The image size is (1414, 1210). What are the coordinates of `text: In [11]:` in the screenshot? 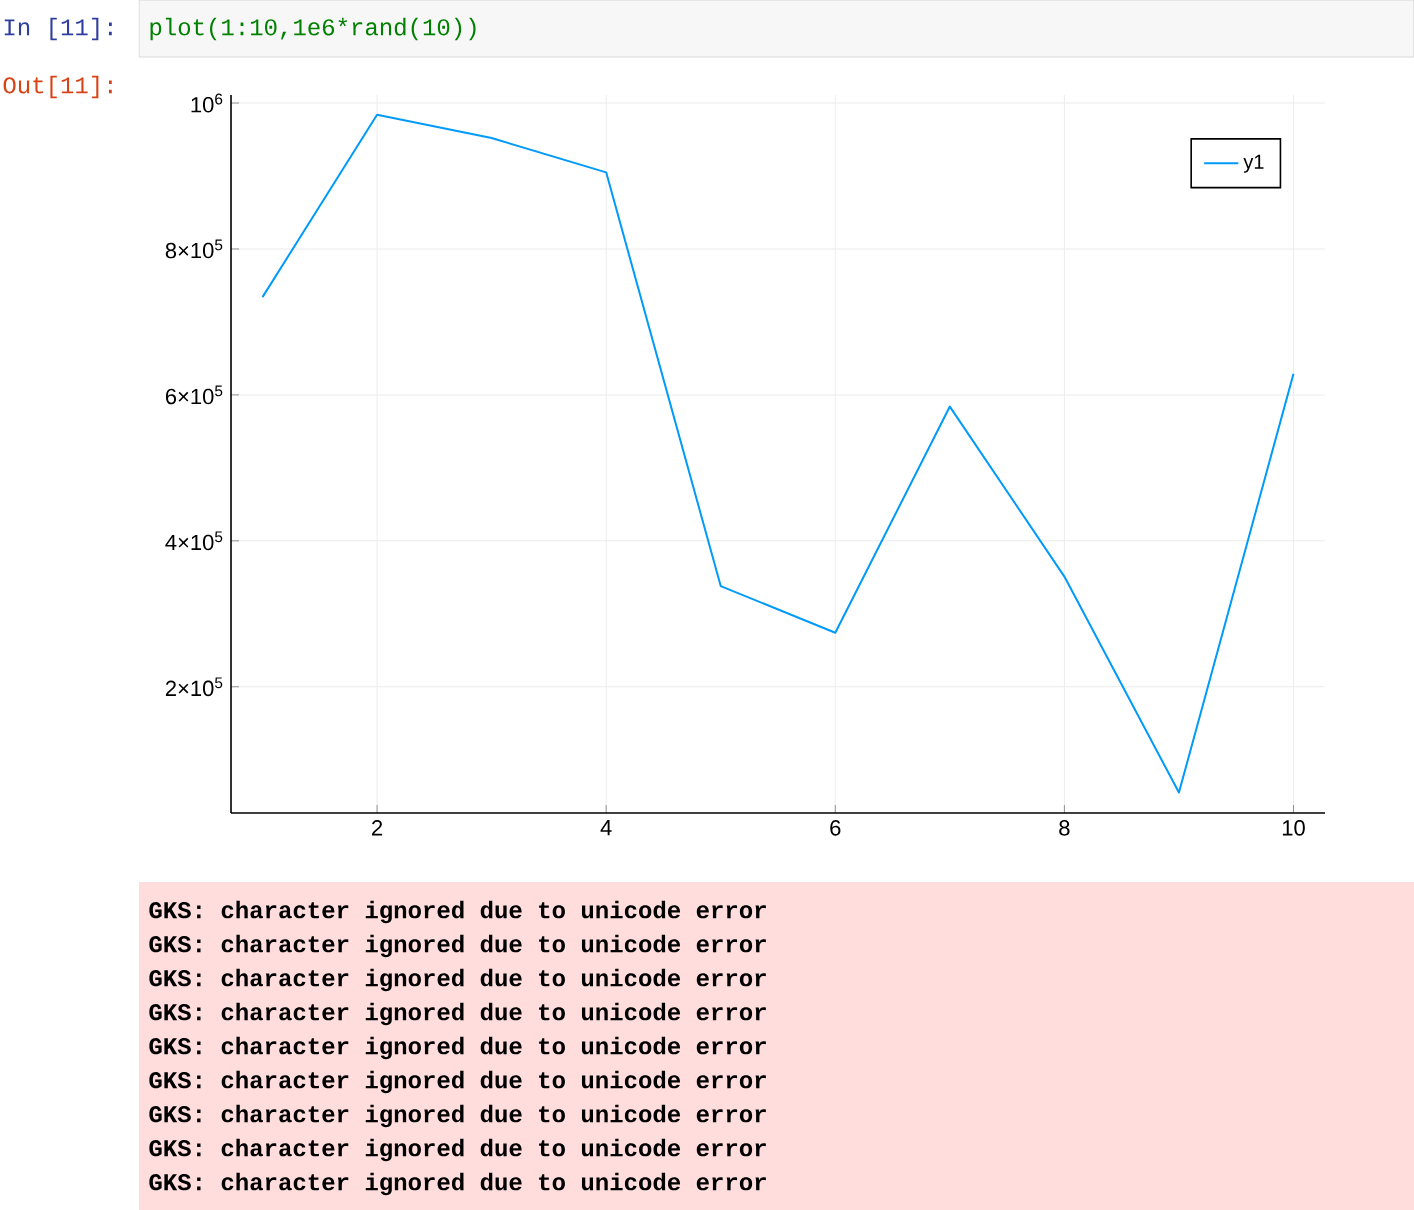 It's located at (58, 29).